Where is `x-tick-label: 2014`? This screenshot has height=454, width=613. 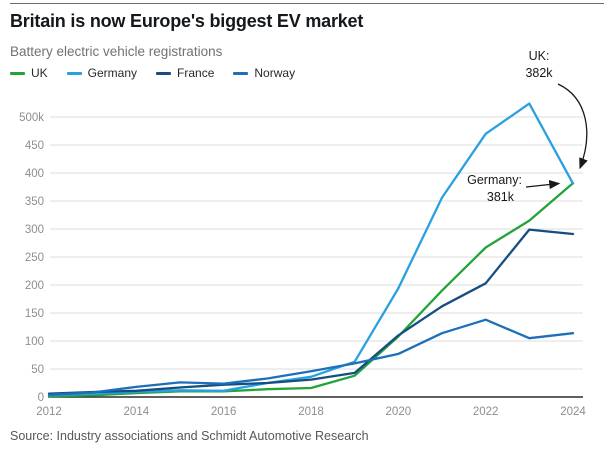 x-tick-label: 2014 is located at coordinates (137, 412).